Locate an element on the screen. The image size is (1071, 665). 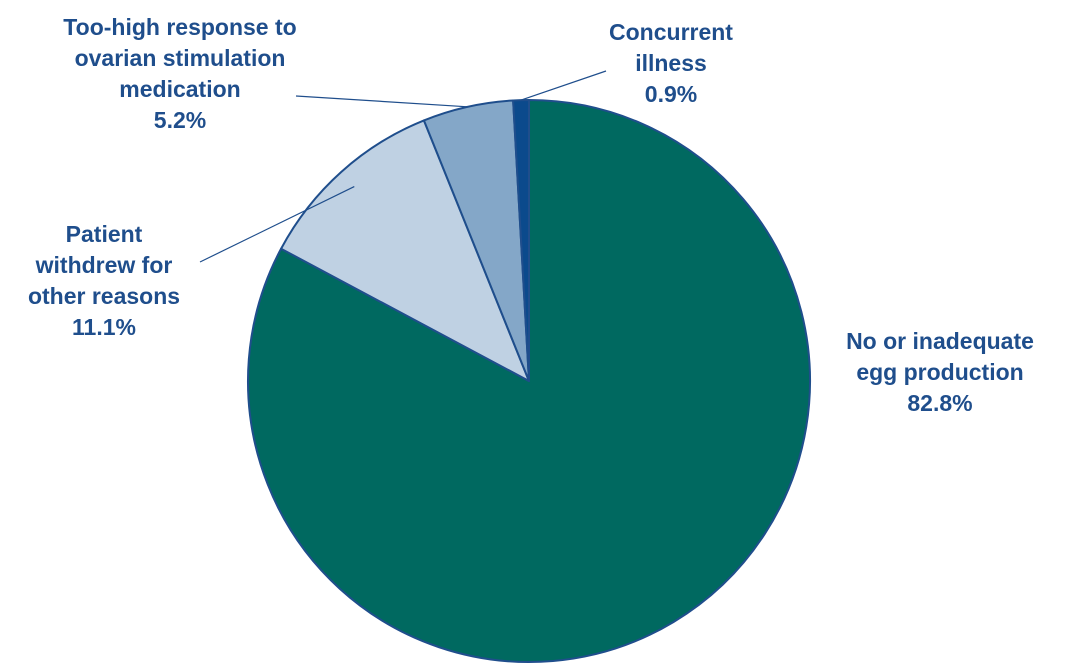
leader-lines is located at coordinates (403, 166).